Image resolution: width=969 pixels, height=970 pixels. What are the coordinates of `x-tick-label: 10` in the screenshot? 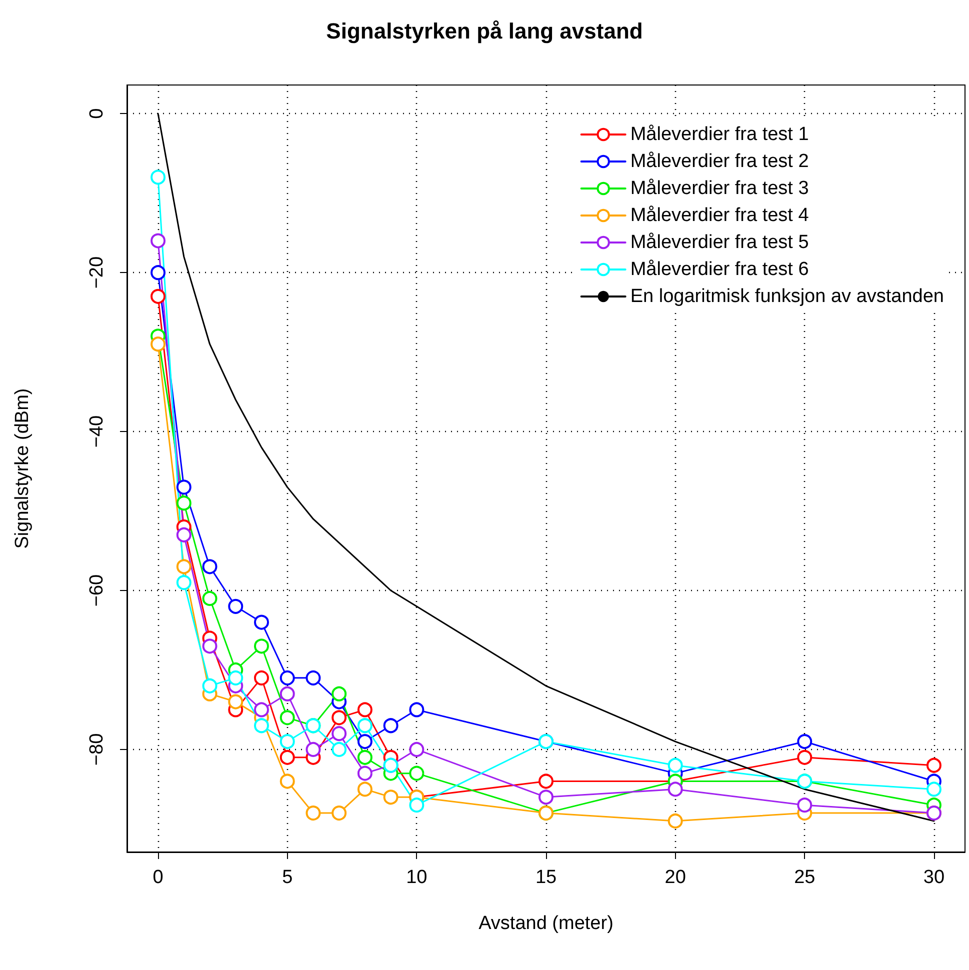 It's located at (417, 877).